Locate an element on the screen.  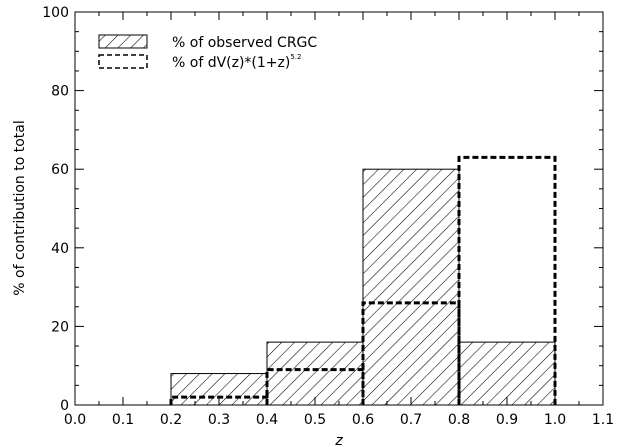
y-tick-label: 100 is located at coordinates (55, 13).